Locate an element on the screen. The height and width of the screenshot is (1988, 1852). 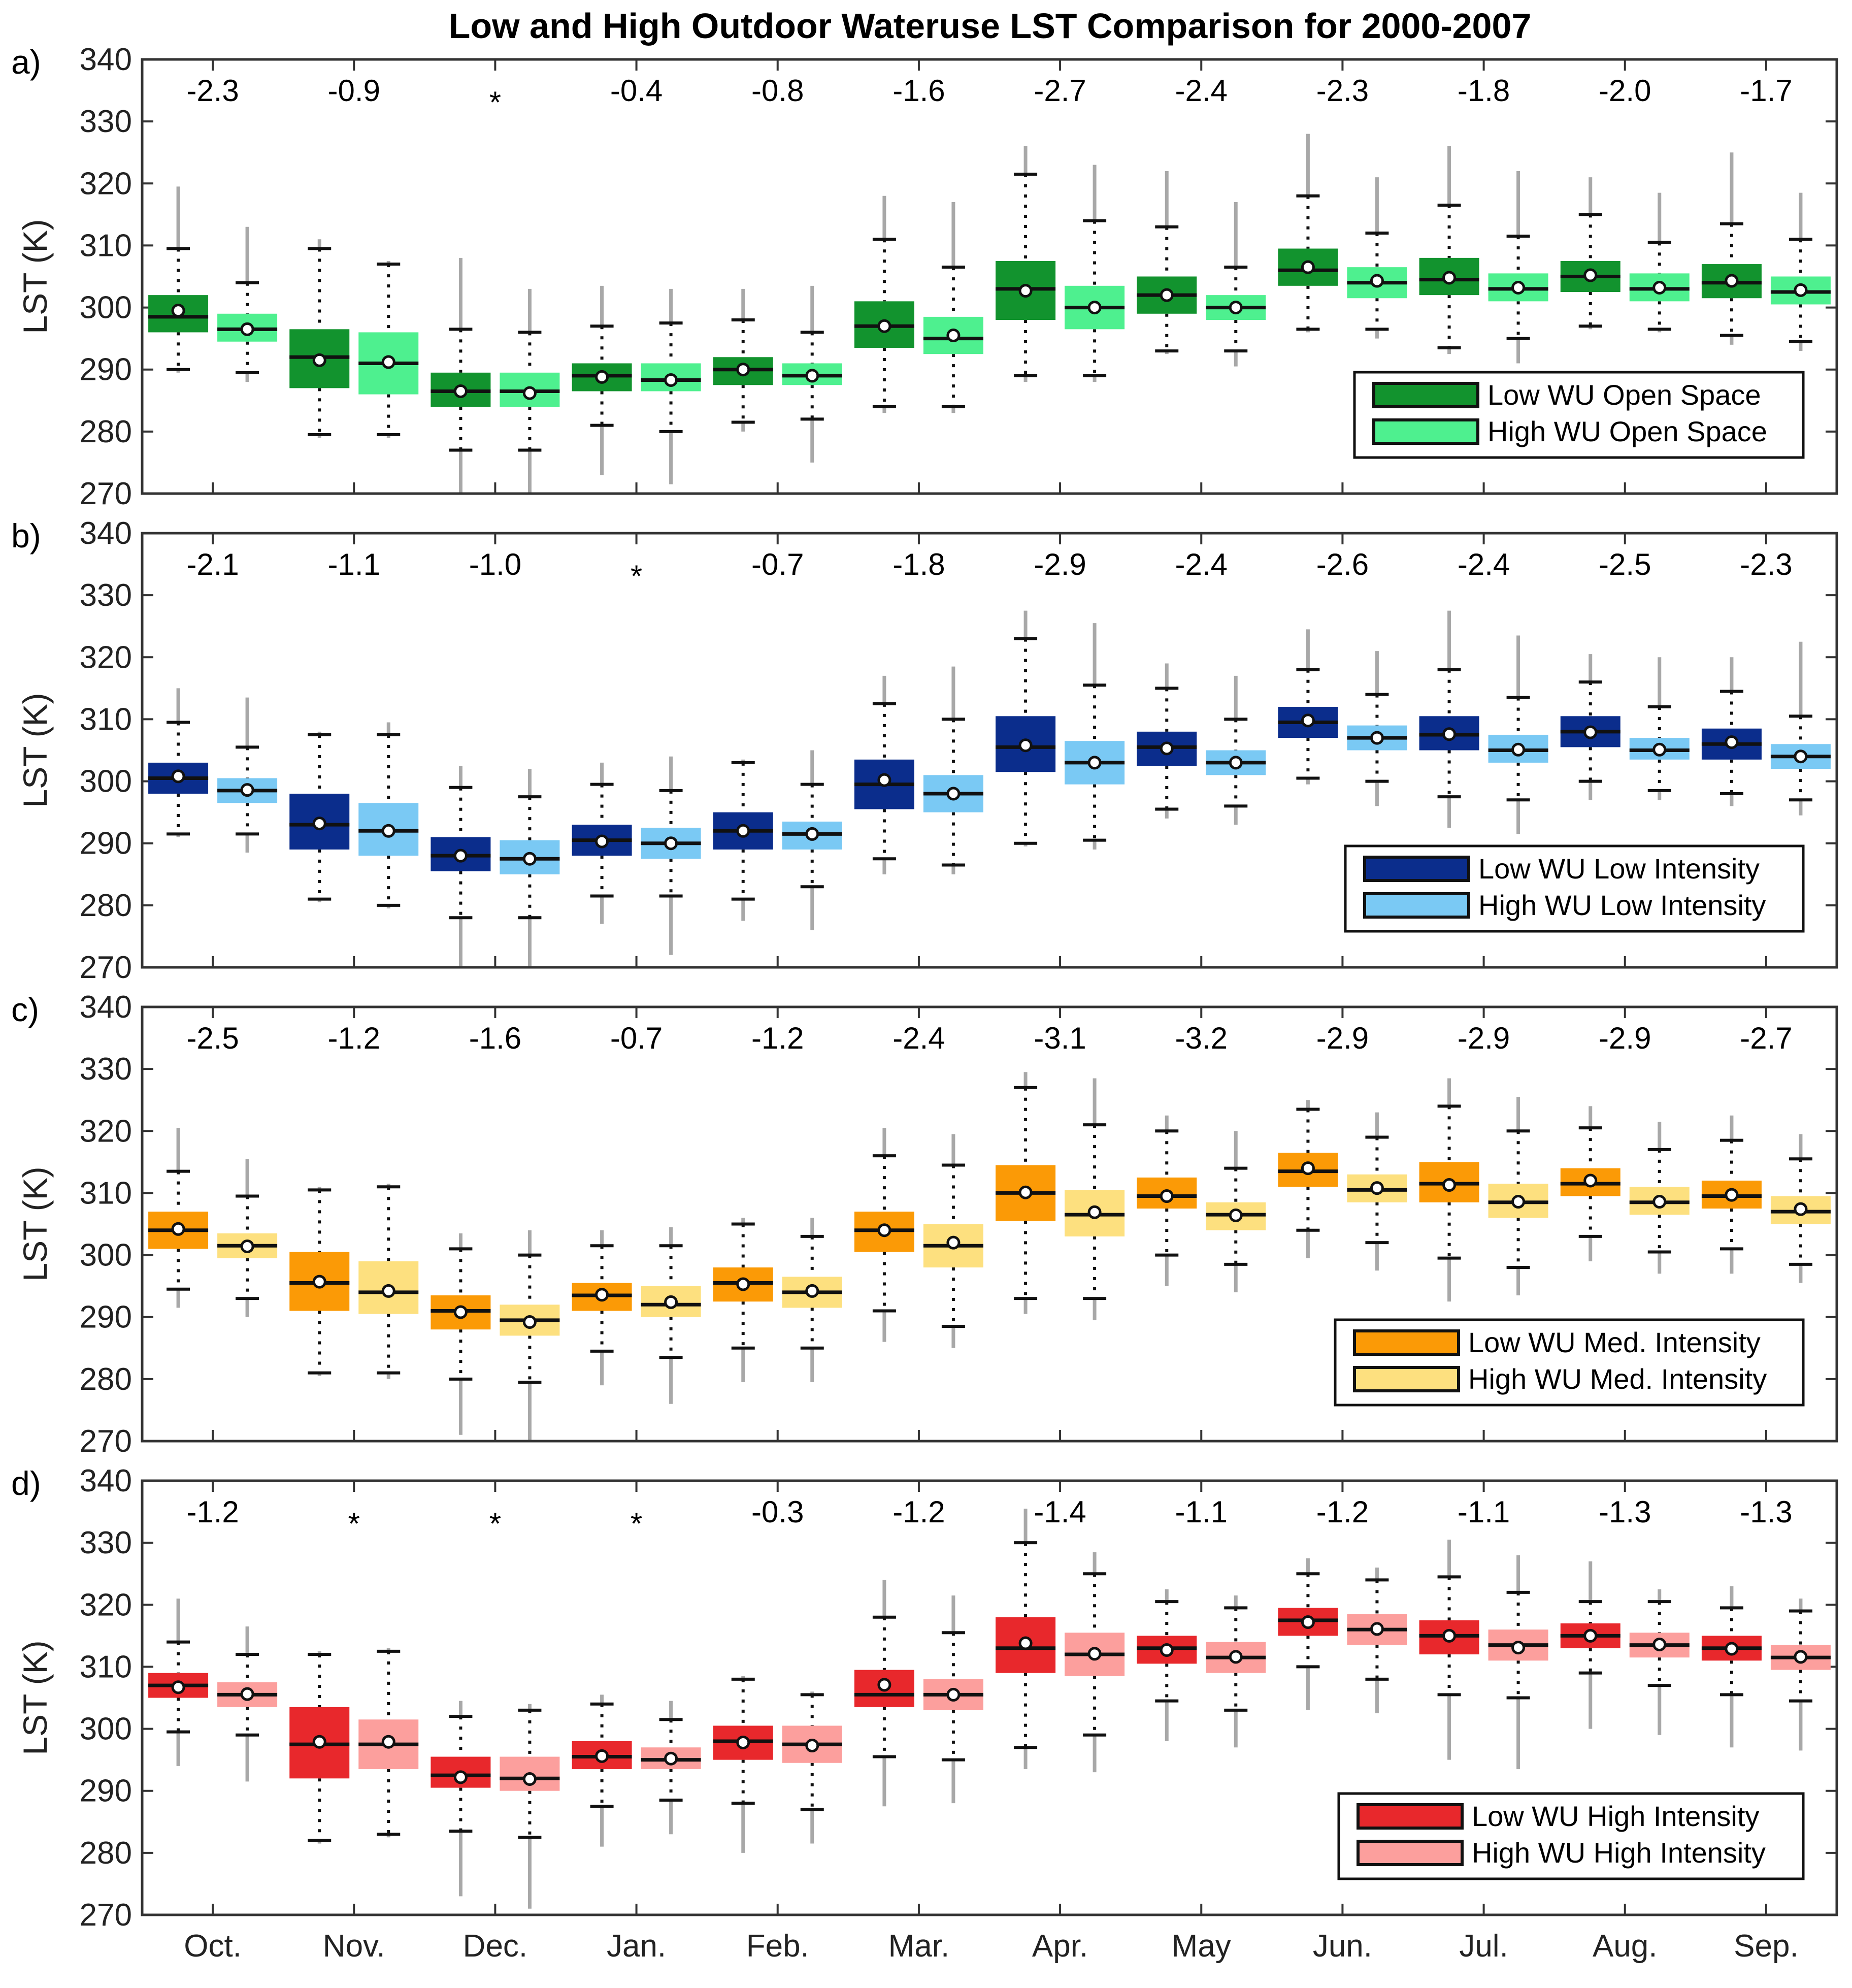
legend-entry: Low WU Open Space is located at coordinates (1624, 395).